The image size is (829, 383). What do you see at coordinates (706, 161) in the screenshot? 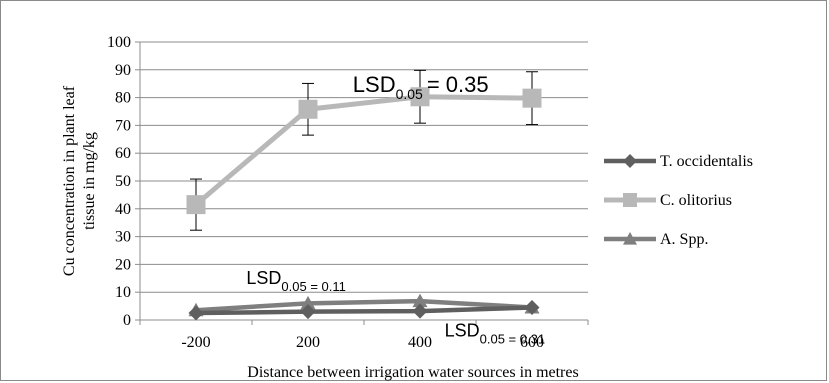
I see `legend-label: T. occidentalis` at bounding box center [706, 161].